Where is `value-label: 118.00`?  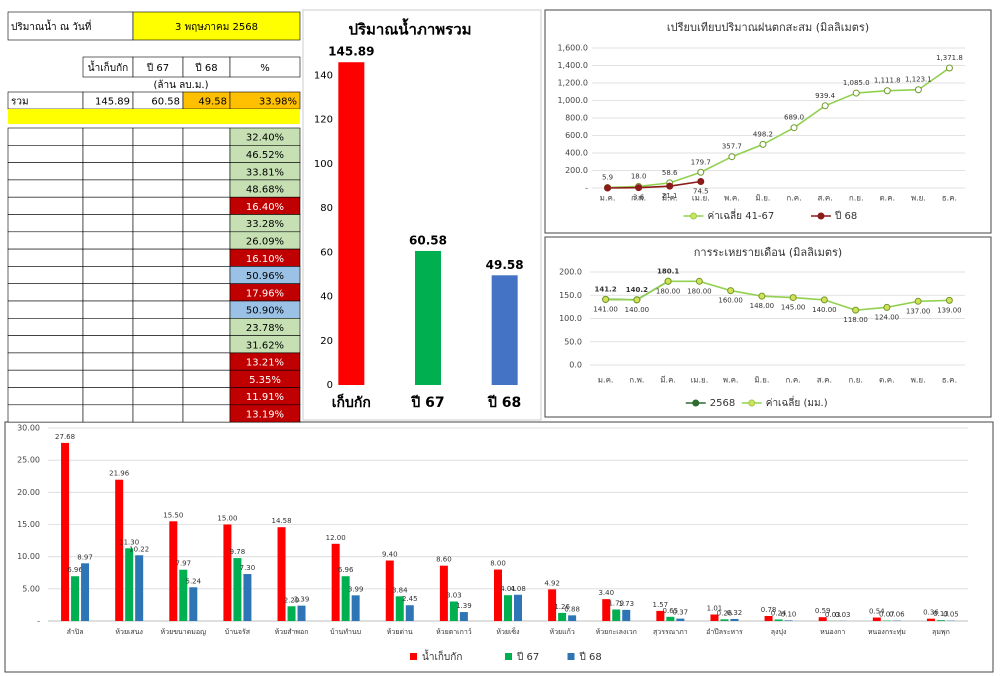
value-label: 118.00 is located at coordinates (855, 320).